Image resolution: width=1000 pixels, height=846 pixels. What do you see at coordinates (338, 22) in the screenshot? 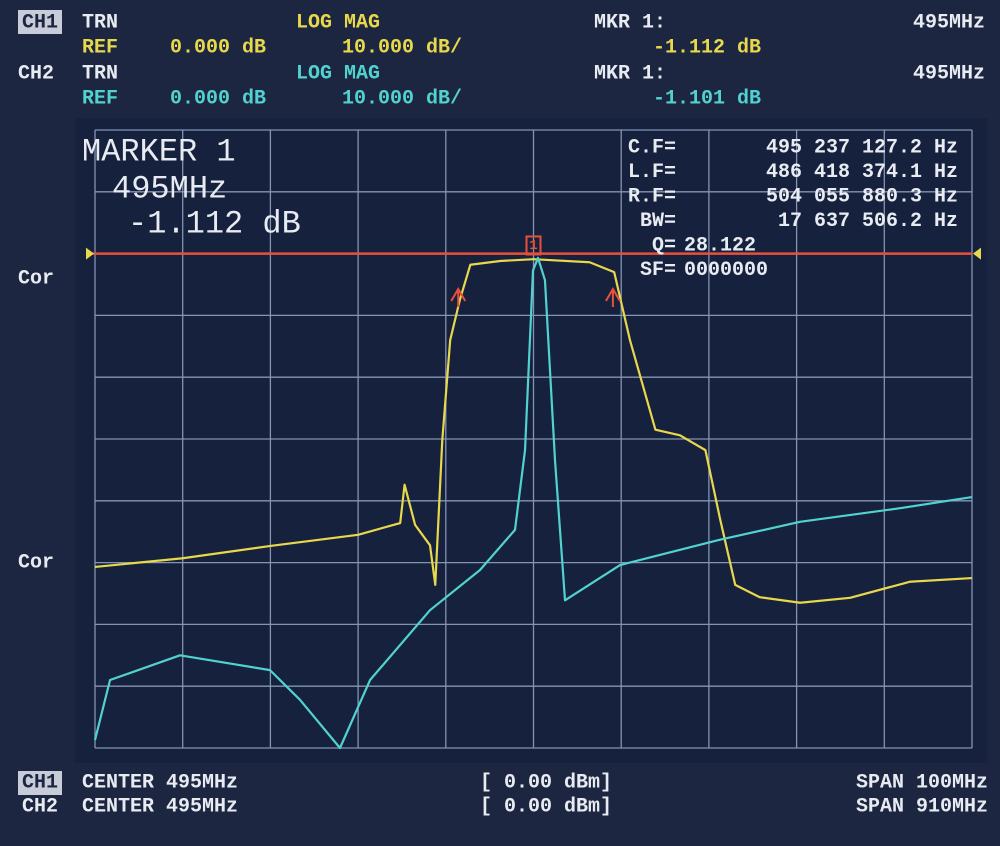
I see `ch1-format: LOG MAG` at bounding box center [338, 22].